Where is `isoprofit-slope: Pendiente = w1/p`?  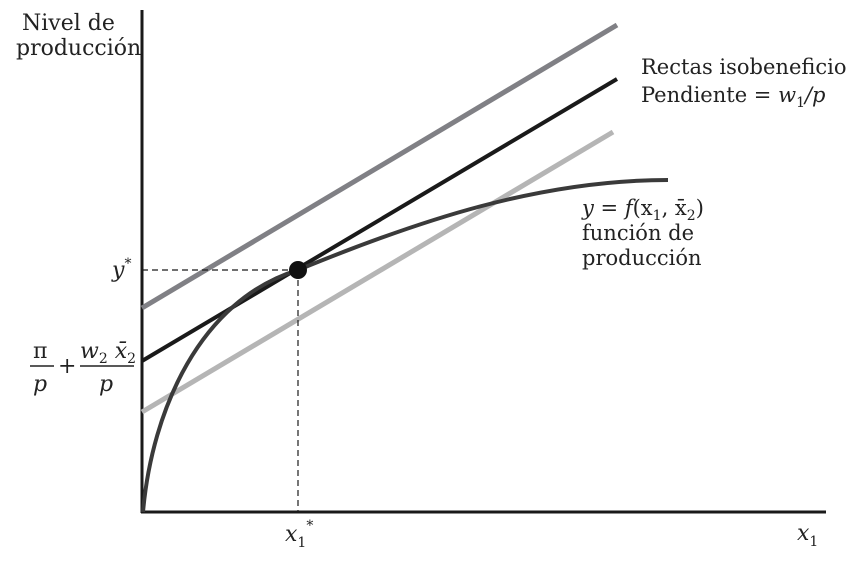
isoprofit-slope: Pendiente = w1/p is located at coordinates (733, 97).